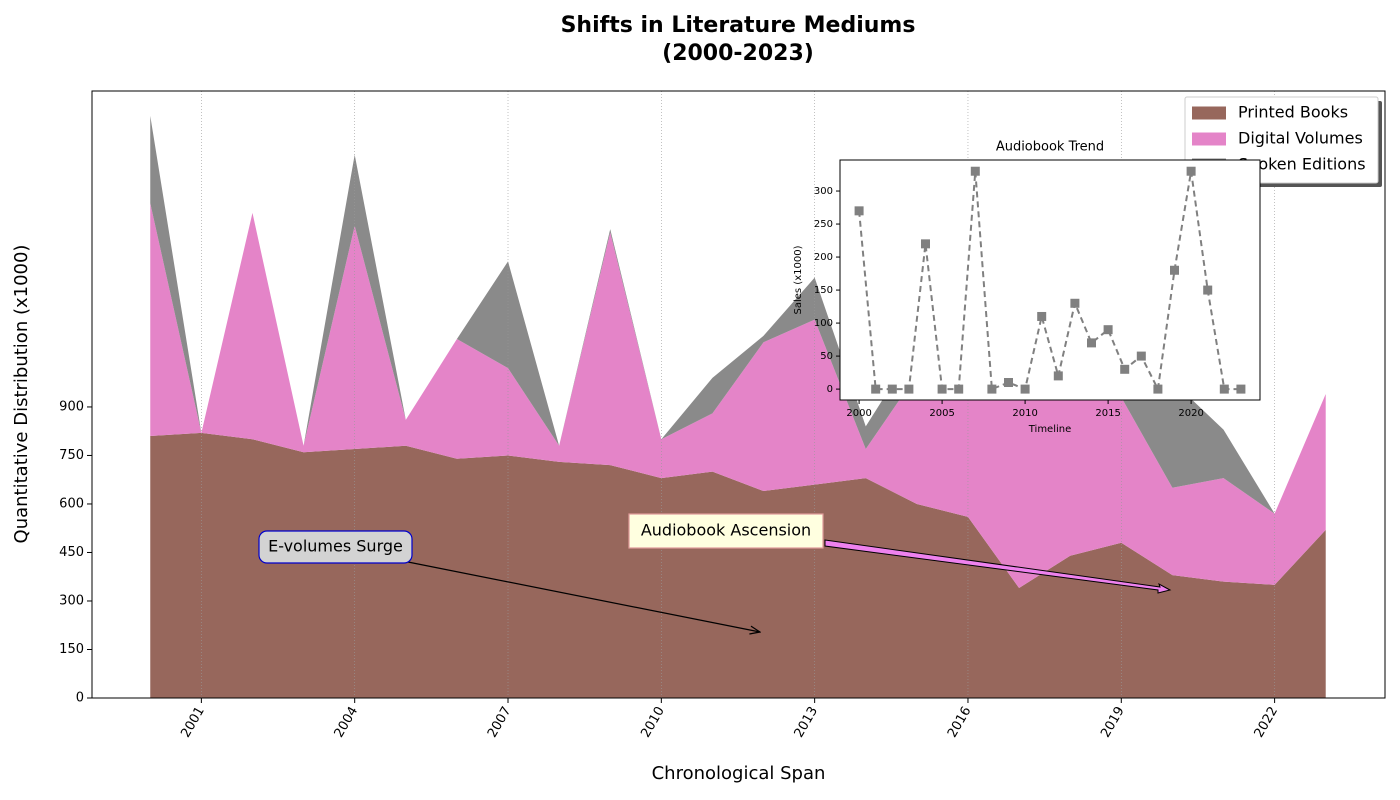  I want to click on inset-background, so click(1050, 280).